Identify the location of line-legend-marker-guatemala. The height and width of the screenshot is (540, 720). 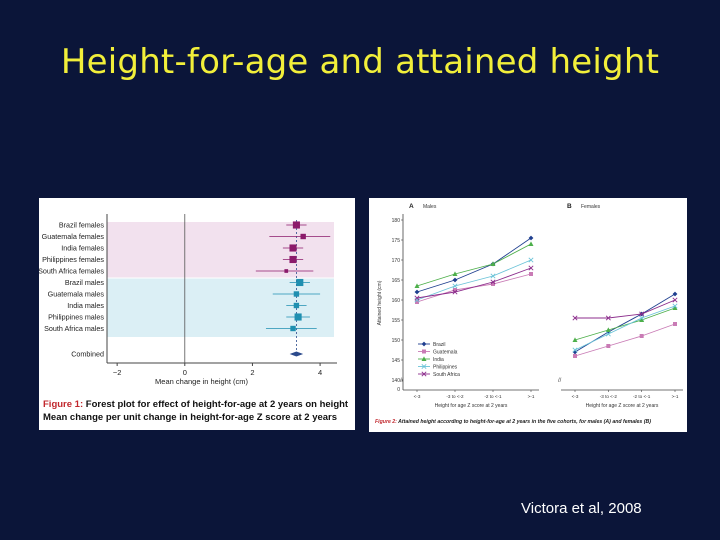
(424, 351).